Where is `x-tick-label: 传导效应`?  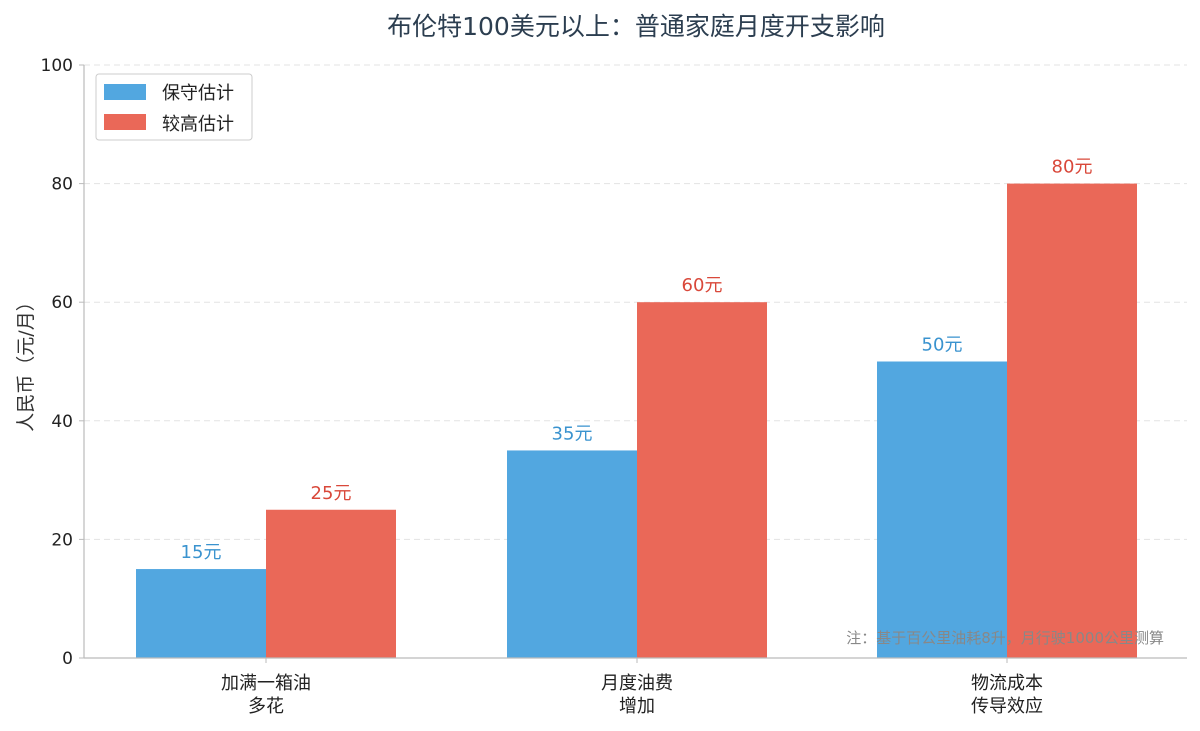 x-tick-label: 传导效应 is located at coordinates (1007, 706).